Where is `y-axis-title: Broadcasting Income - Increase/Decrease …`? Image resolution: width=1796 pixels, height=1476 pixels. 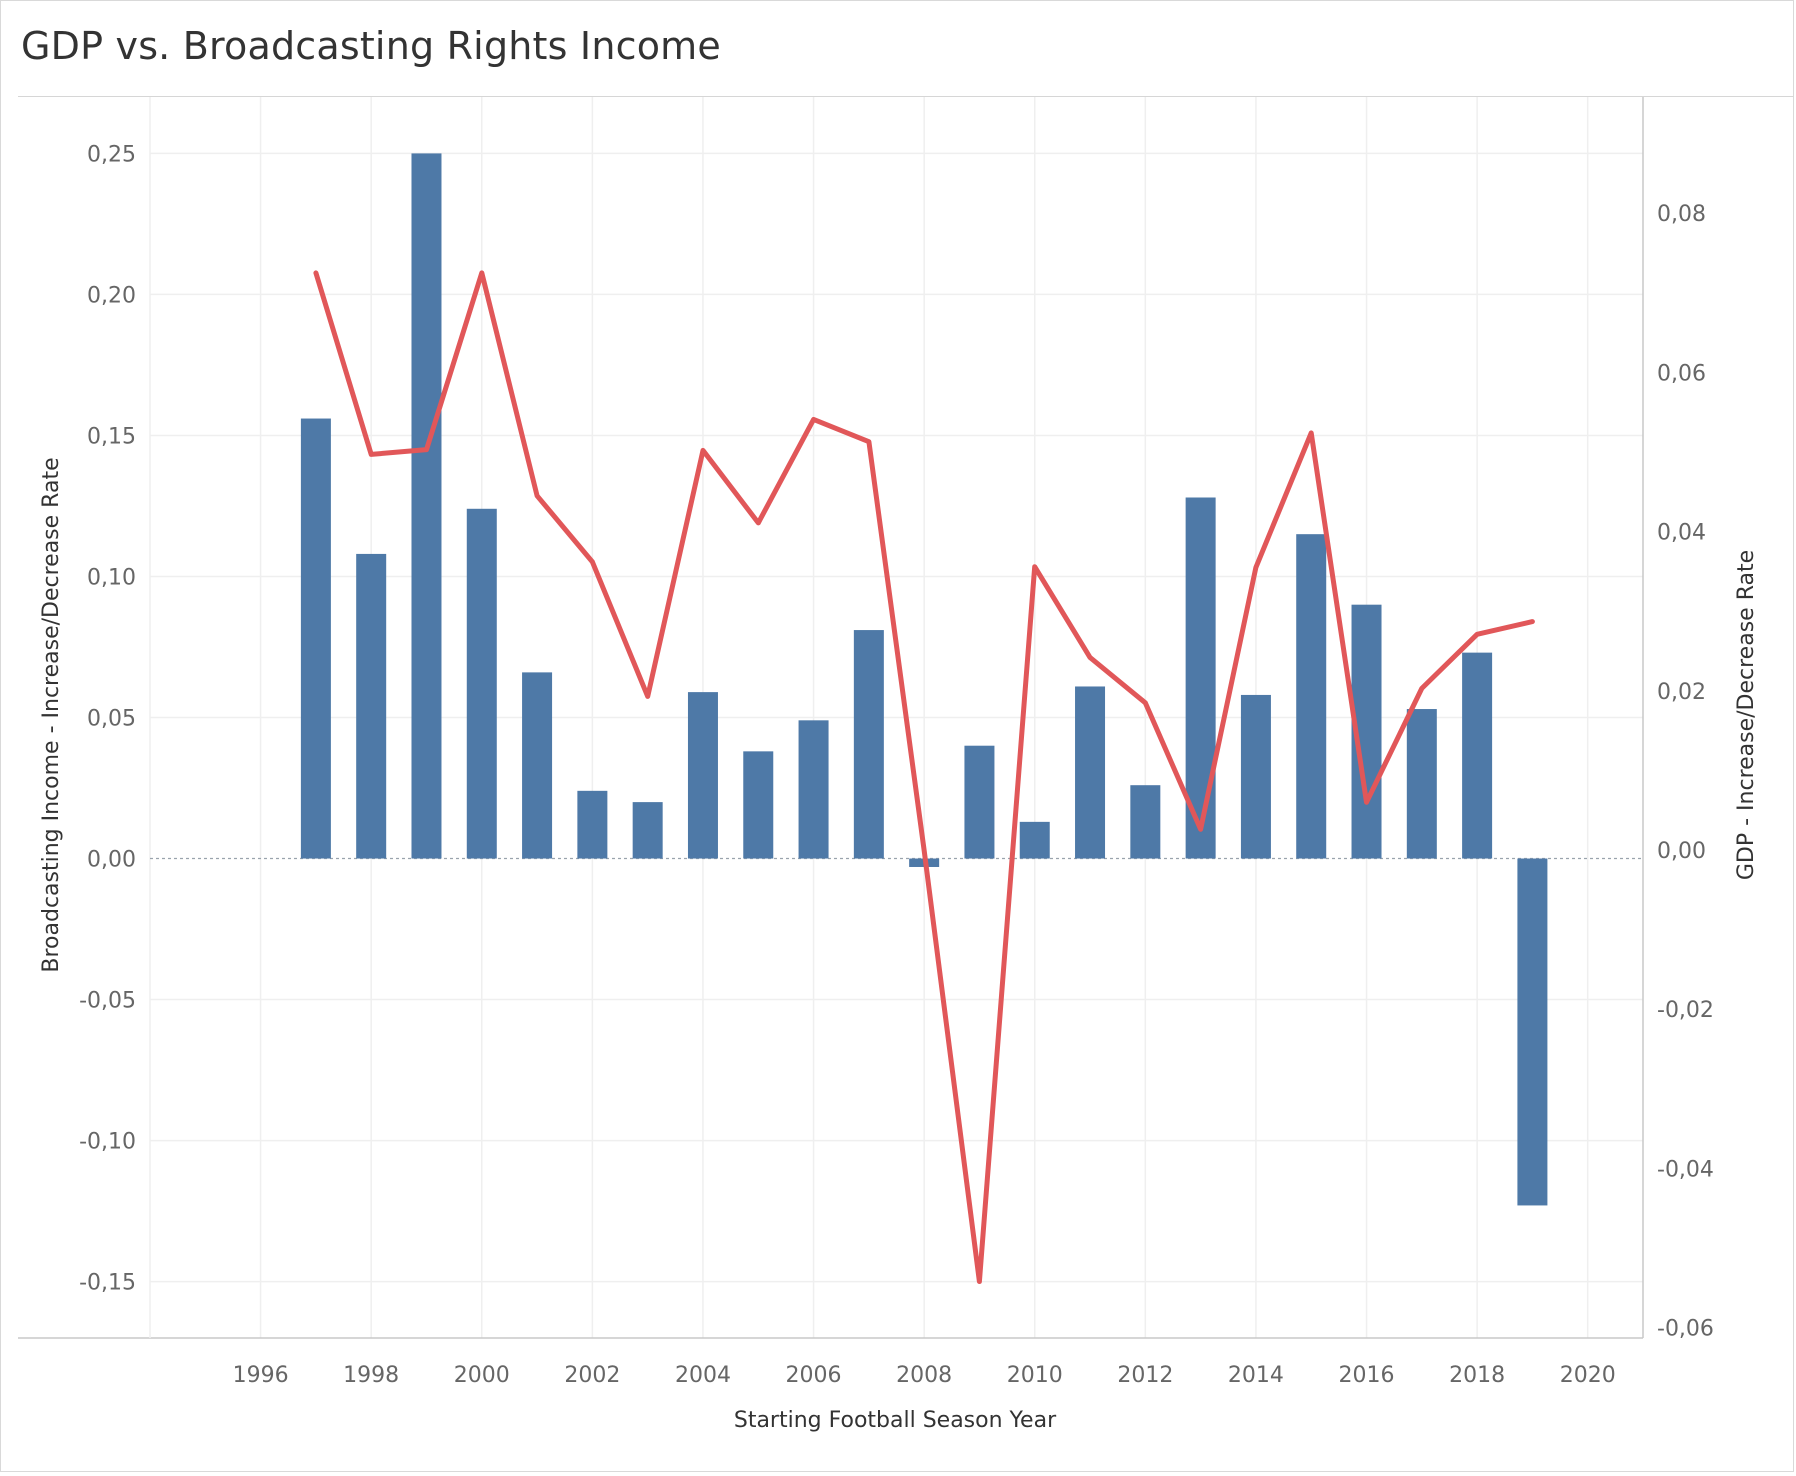 y-axis-title: Broadcasting Income - Increase/Decrease … is located at coordinates (51, 714).